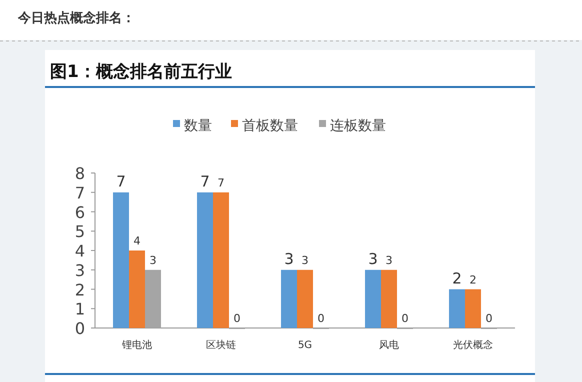 The width and height of the screenshot is (582, 382). Describe the element at coordinates (79, 309) in the screenshot. I see `y-tick-label: 1` at that location.